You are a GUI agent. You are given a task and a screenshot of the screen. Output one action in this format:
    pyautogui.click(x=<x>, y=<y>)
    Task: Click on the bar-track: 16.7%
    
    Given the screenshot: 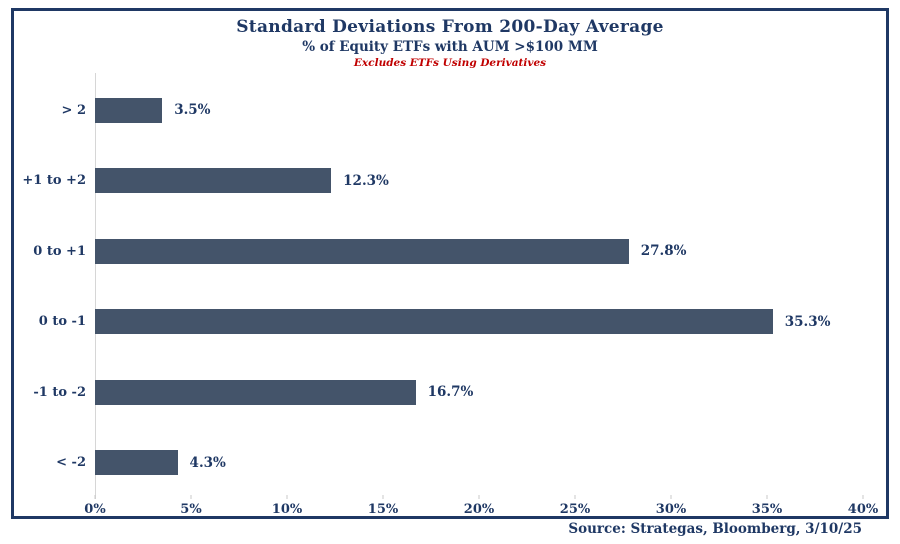 What is the action you would take?
    pyautogui.click(x=479, y=392)
    